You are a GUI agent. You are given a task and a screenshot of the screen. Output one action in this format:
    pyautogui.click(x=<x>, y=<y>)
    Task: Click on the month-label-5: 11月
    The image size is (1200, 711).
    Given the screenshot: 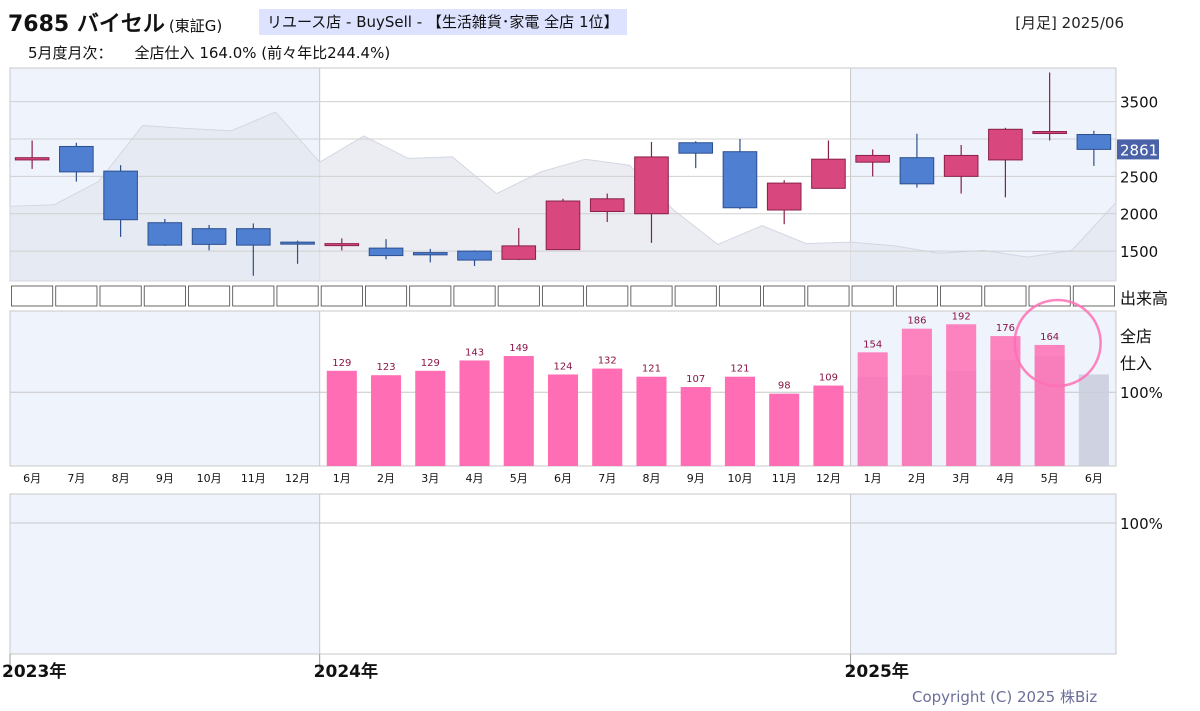 What is the action you would take?
    pyautogui.click(x=253, y=478)
    